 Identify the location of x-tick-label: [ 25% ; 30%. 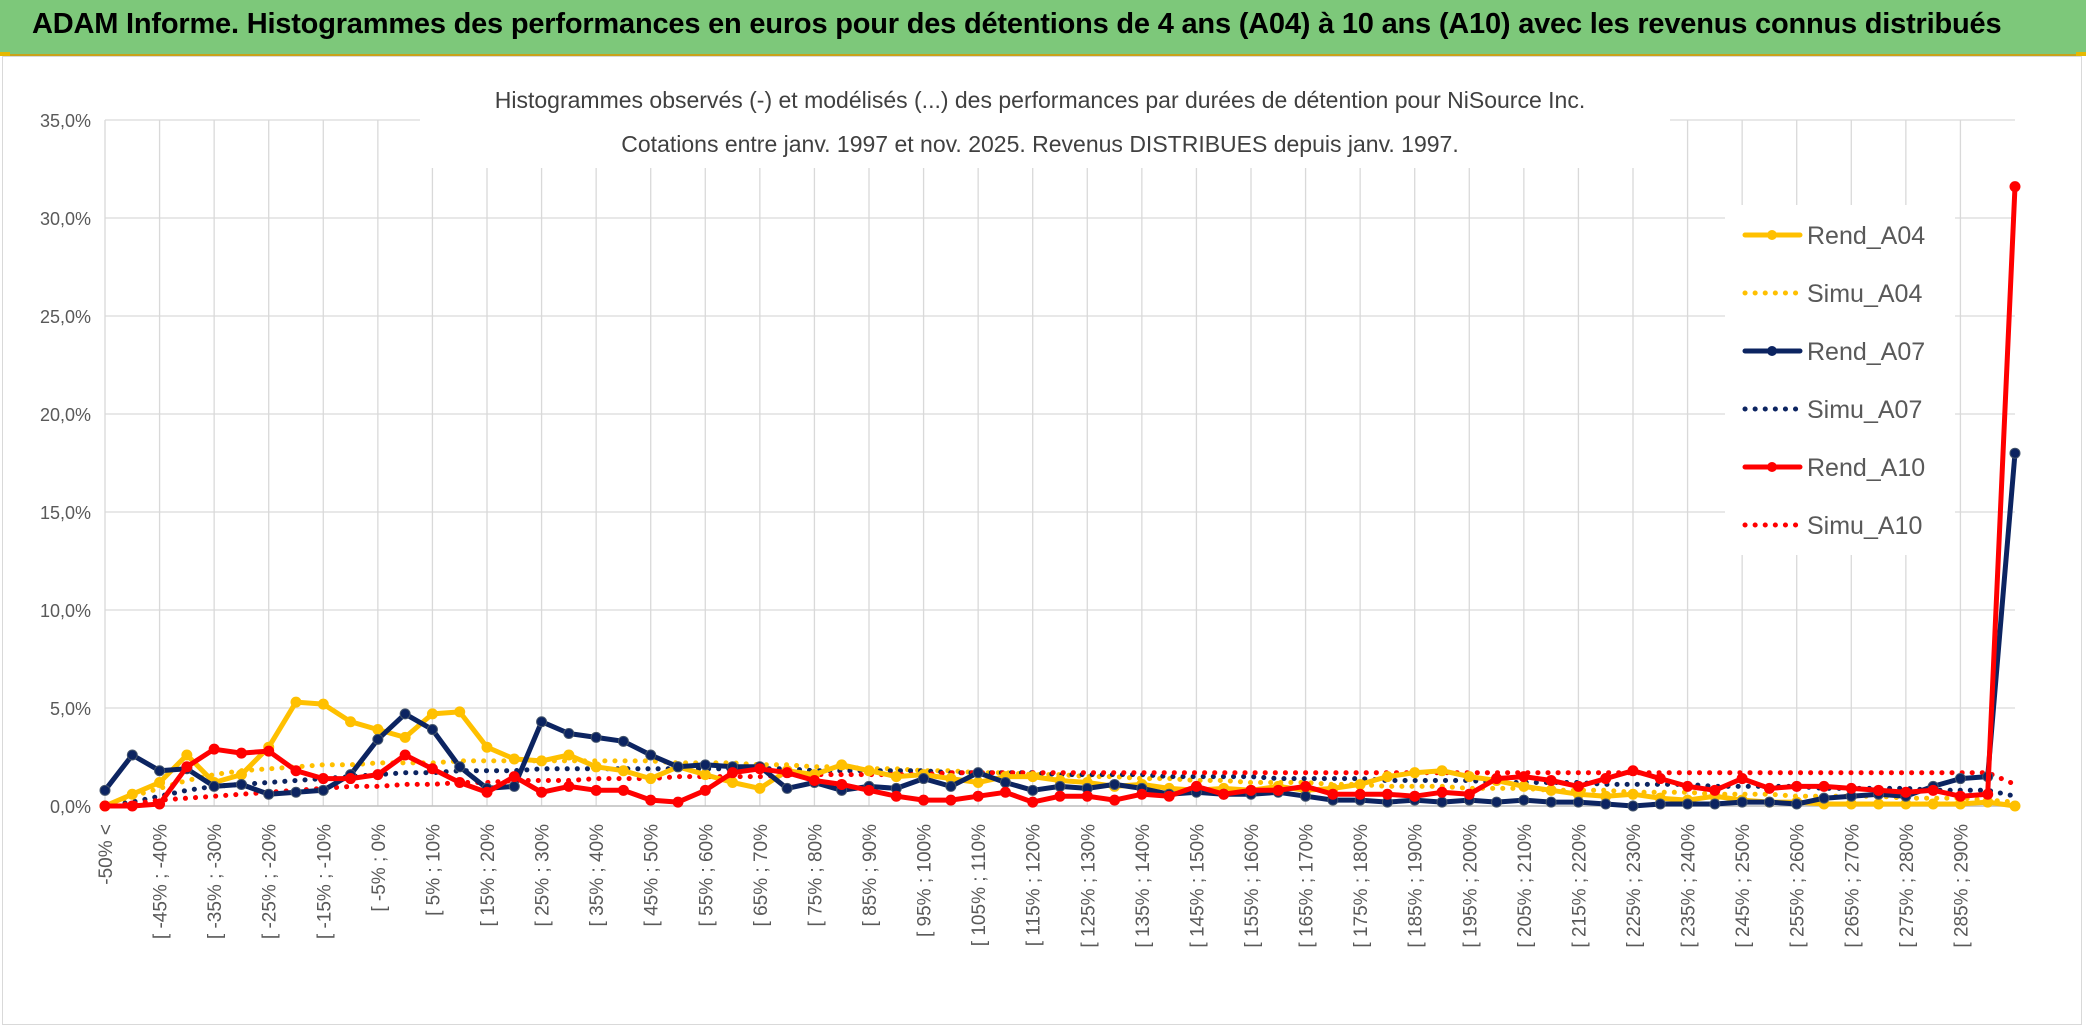
(543, 875).